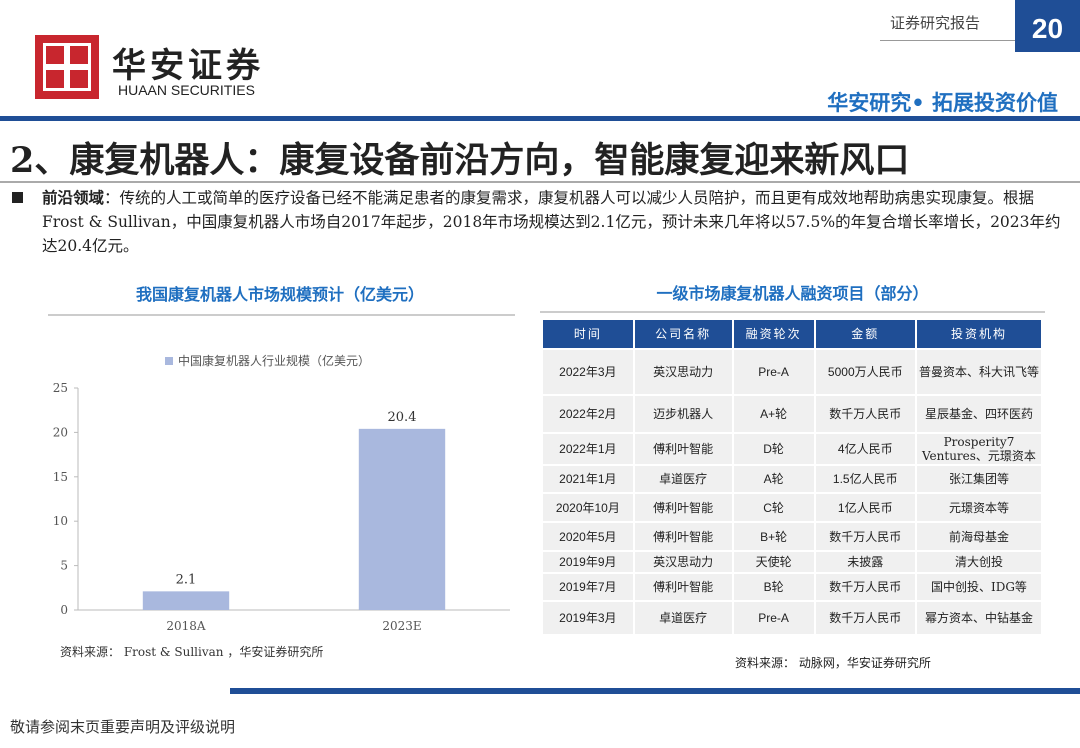  What do you see at coordinates (978, 618) in the screenshot?
I see `cell: 幂方资本、中钻基金` at bounding box center [978, 618].